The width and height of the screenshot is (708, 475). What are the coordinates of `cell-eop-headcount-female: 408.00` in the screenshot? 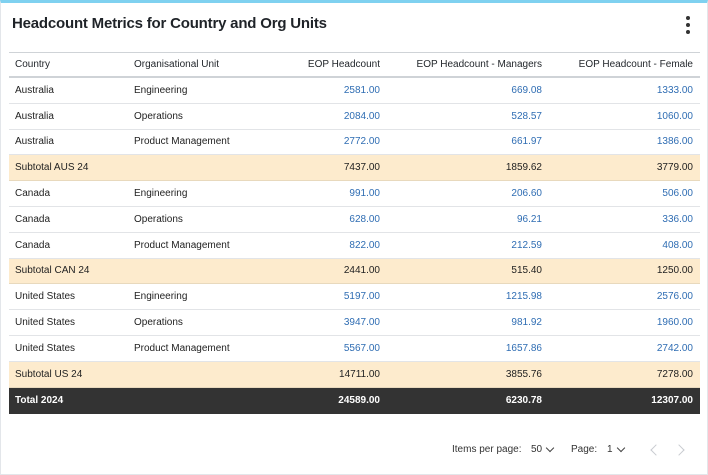 It's located at (677, 245).